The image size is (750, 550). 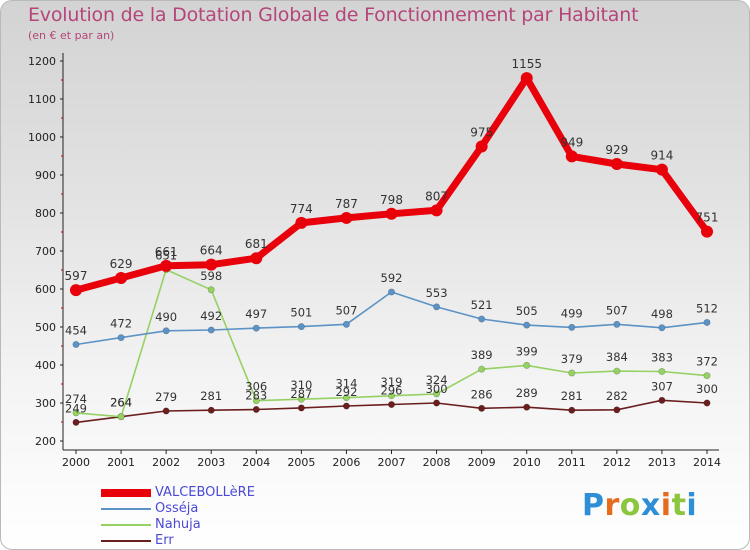 I want to click on data-label-nahuja: 314, so click(x=346, y=384).